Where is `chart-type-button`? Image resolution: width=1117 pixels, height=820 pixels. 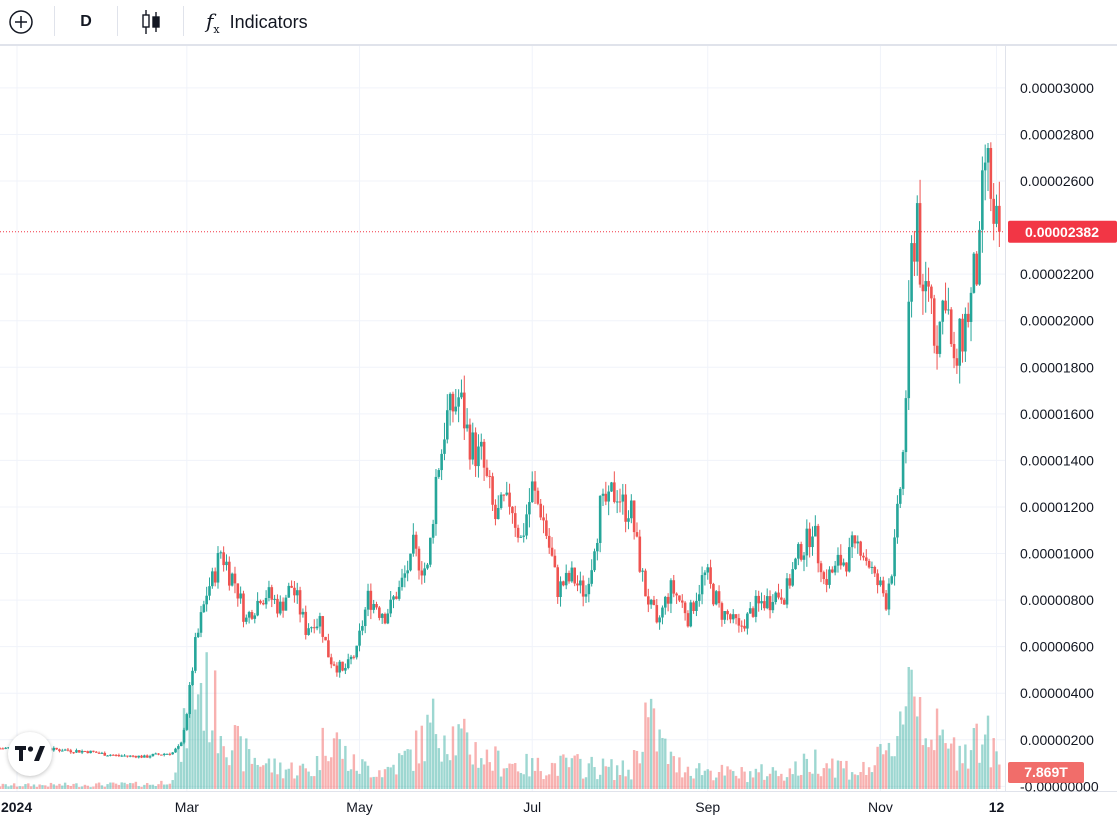 chart-type-button is located at coordinates (151, 22).